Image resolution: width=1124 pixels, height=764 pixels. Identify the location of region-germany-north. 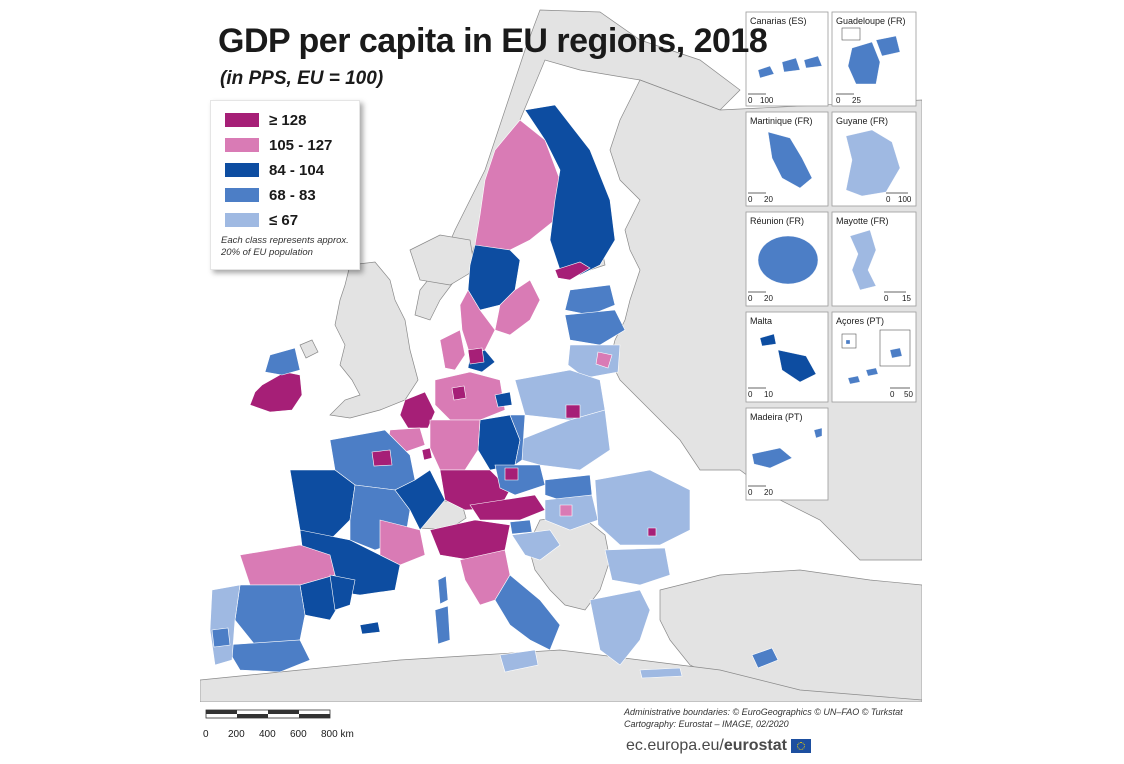
(470, 396).